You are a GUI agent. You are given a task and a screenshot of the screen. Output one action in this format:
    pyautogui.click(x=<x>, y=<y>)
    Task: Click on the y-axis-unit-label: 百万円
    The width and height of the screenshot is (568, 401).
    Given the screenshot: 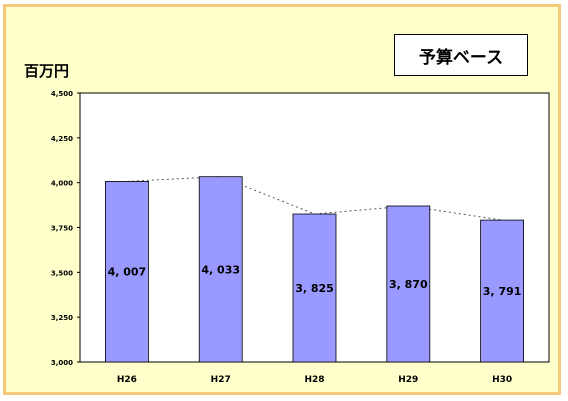 What is the action you would take?
    pyautogui.click(x=47, y=71)
    